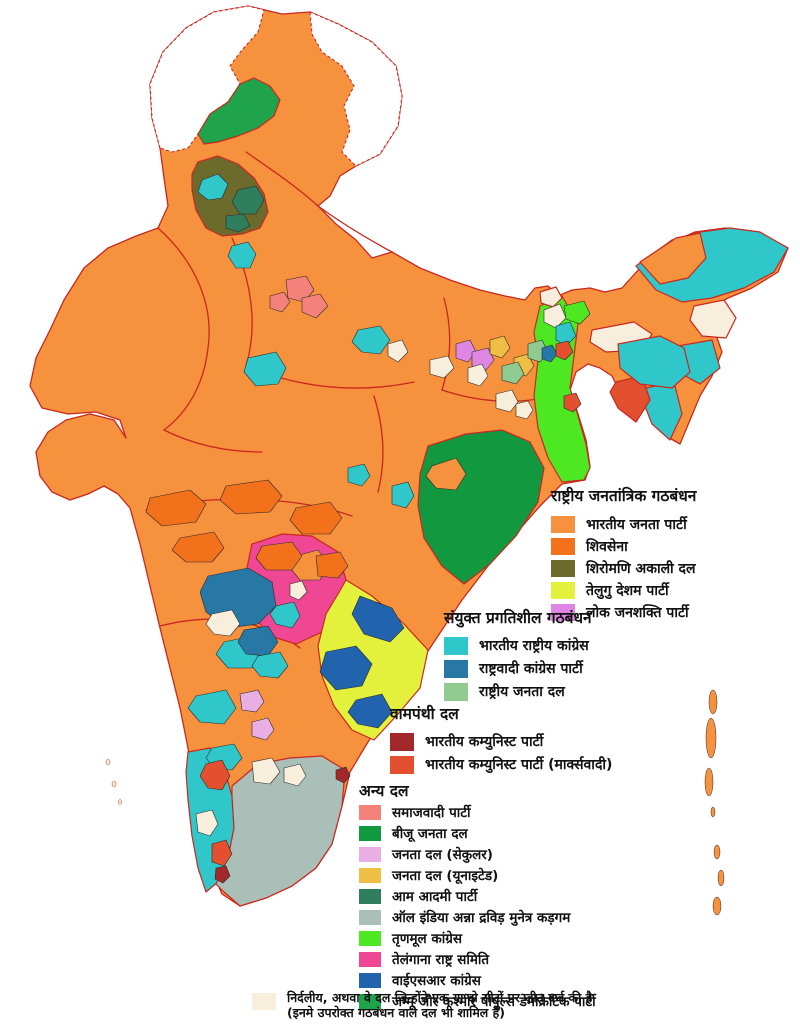  I want to click on region-west-bengal-tmc, so click(562, 389).